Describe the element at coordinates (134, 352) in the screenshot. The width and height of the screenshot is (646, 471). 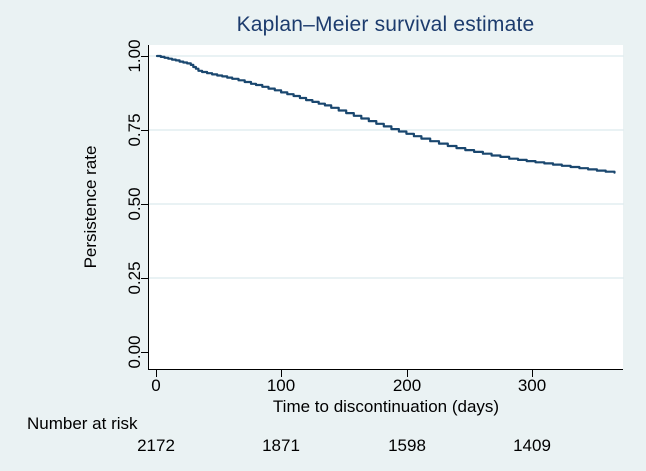
I see `y-tick-label: 0.00` at that location.